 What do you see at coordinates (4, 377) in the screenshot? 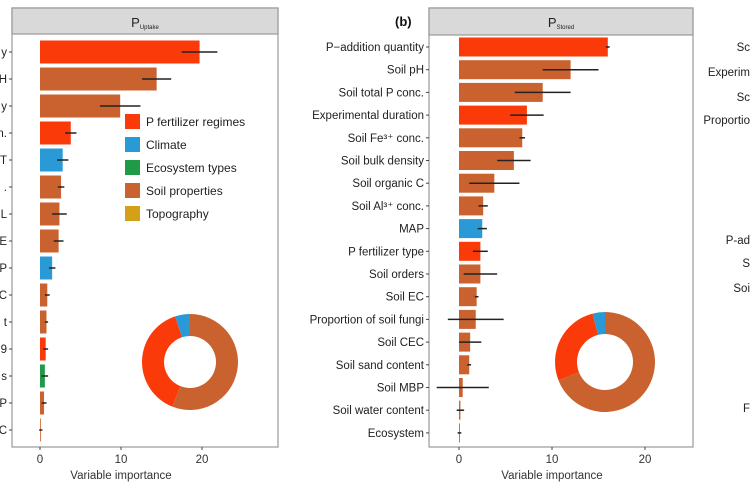
I see `y-tick-label: s` at bounding box center [4, 377].